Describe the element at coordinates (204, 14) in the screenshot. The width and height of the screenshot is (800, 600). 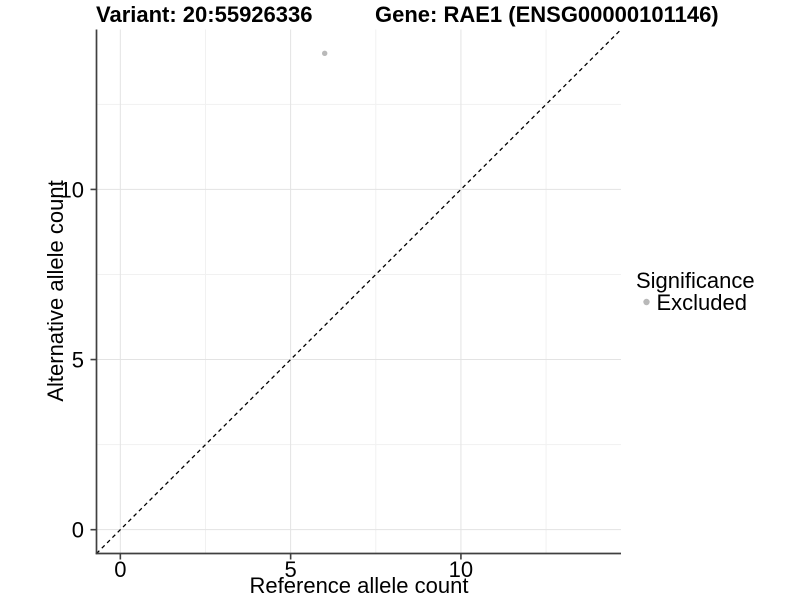
I see `plot-title-variant: Variant: 20:55926336` at that location.